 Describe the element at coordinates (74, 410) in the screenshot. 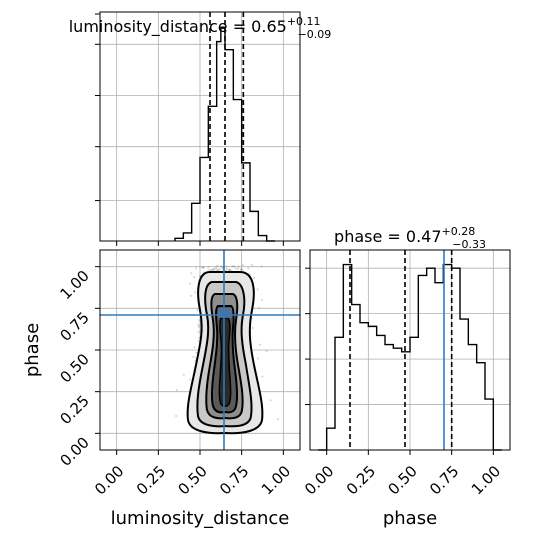

I see `ytick-label-bl-1: 0.25` at that location.